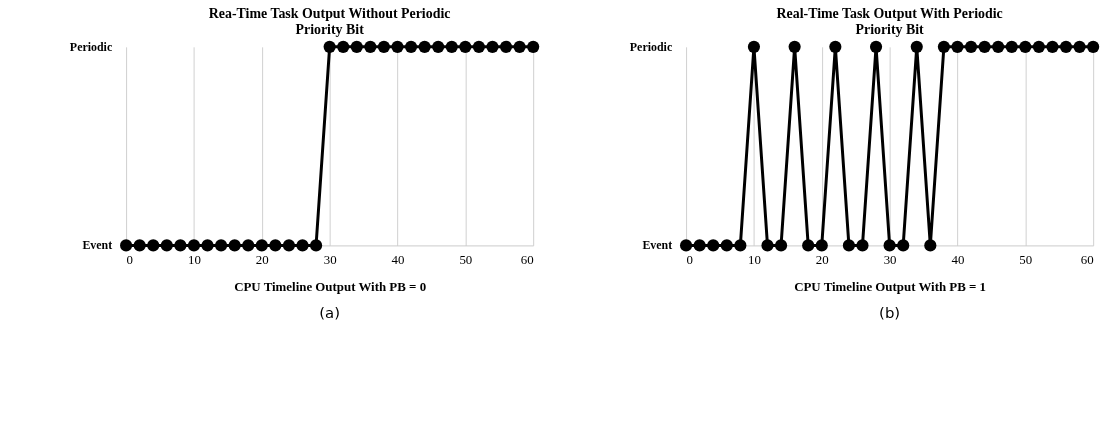  Describe the element at coordinates (890, 312) in the screenshot. I see `text: (b)` at that location.